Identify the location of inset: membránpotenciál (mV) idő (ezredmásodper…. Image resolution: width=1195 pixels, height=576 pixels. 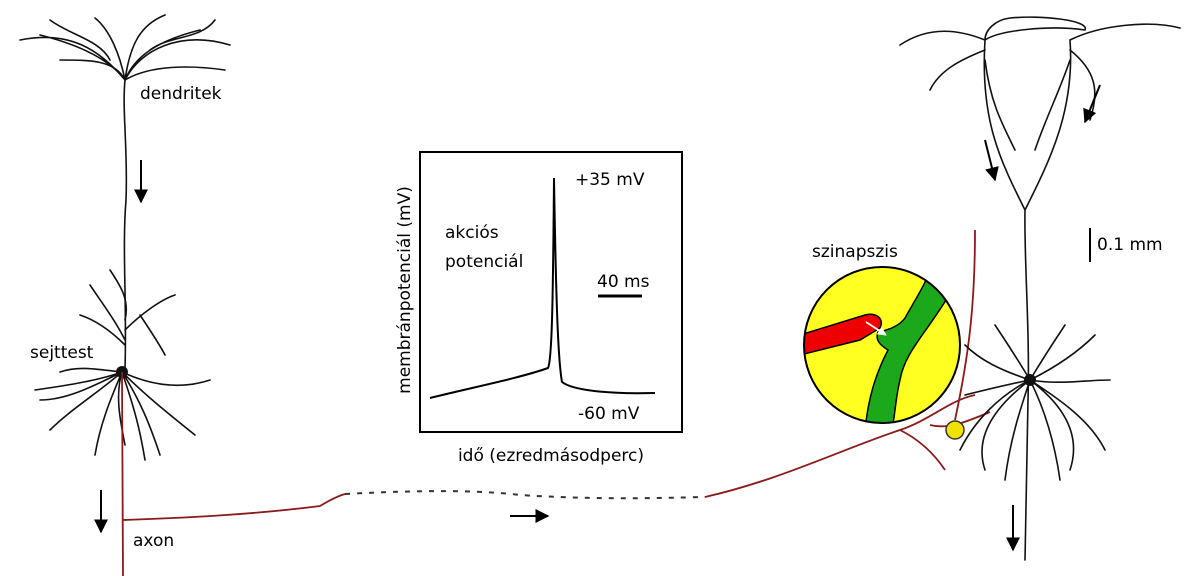
(539, 308).